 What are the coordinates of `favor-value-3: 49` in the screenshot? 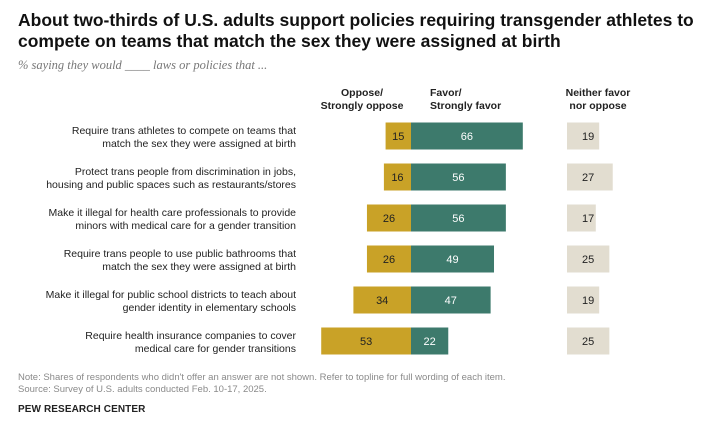 It's located at (452, 260).